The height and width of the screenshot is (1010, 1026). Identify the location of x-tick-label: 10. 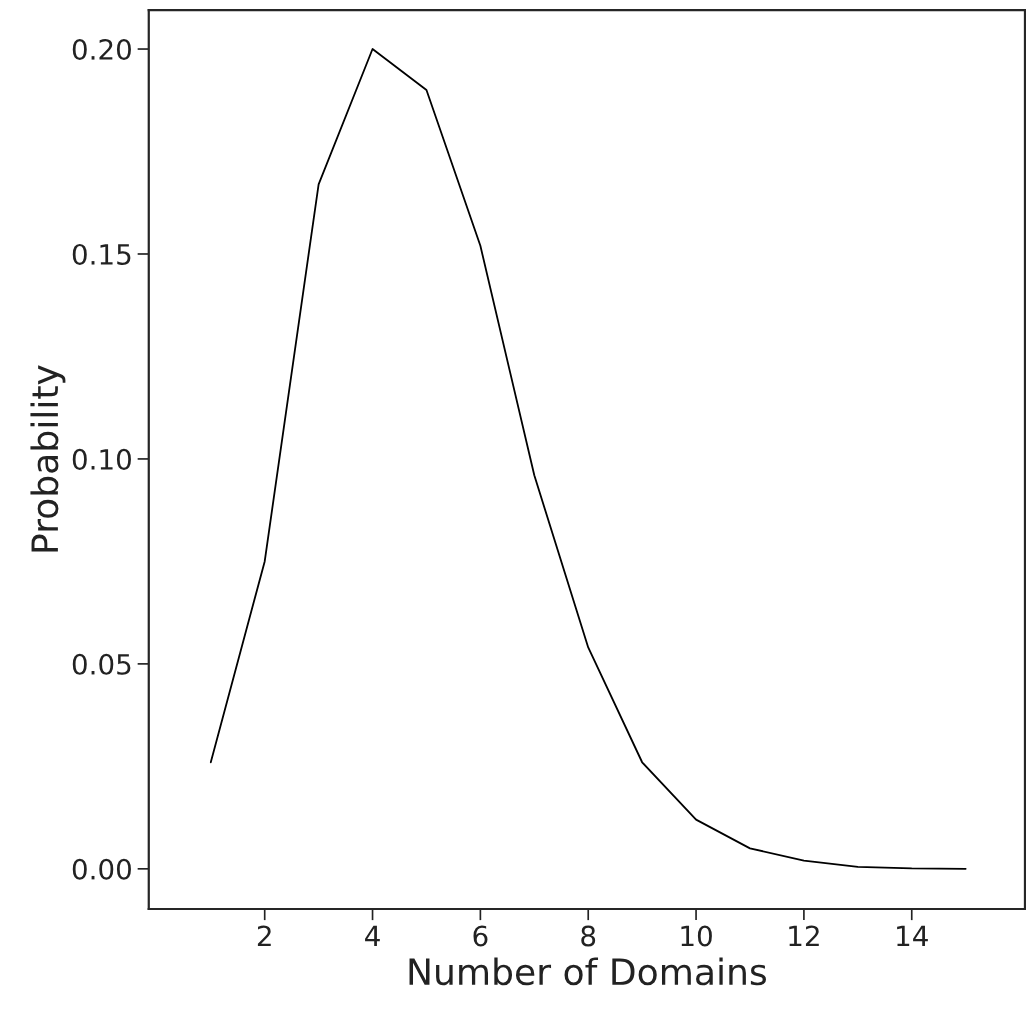
(696, 936).